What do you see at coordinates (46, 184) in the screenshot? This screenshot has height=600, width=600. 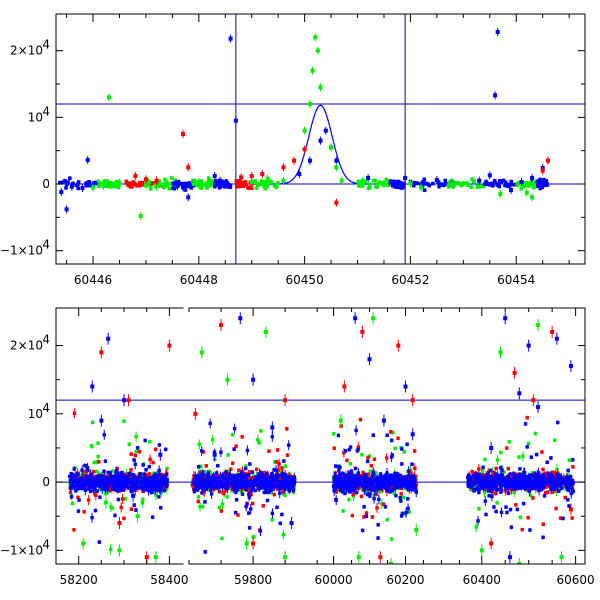 I see `y-tick-label: 0` at bounding box center [46, 184].